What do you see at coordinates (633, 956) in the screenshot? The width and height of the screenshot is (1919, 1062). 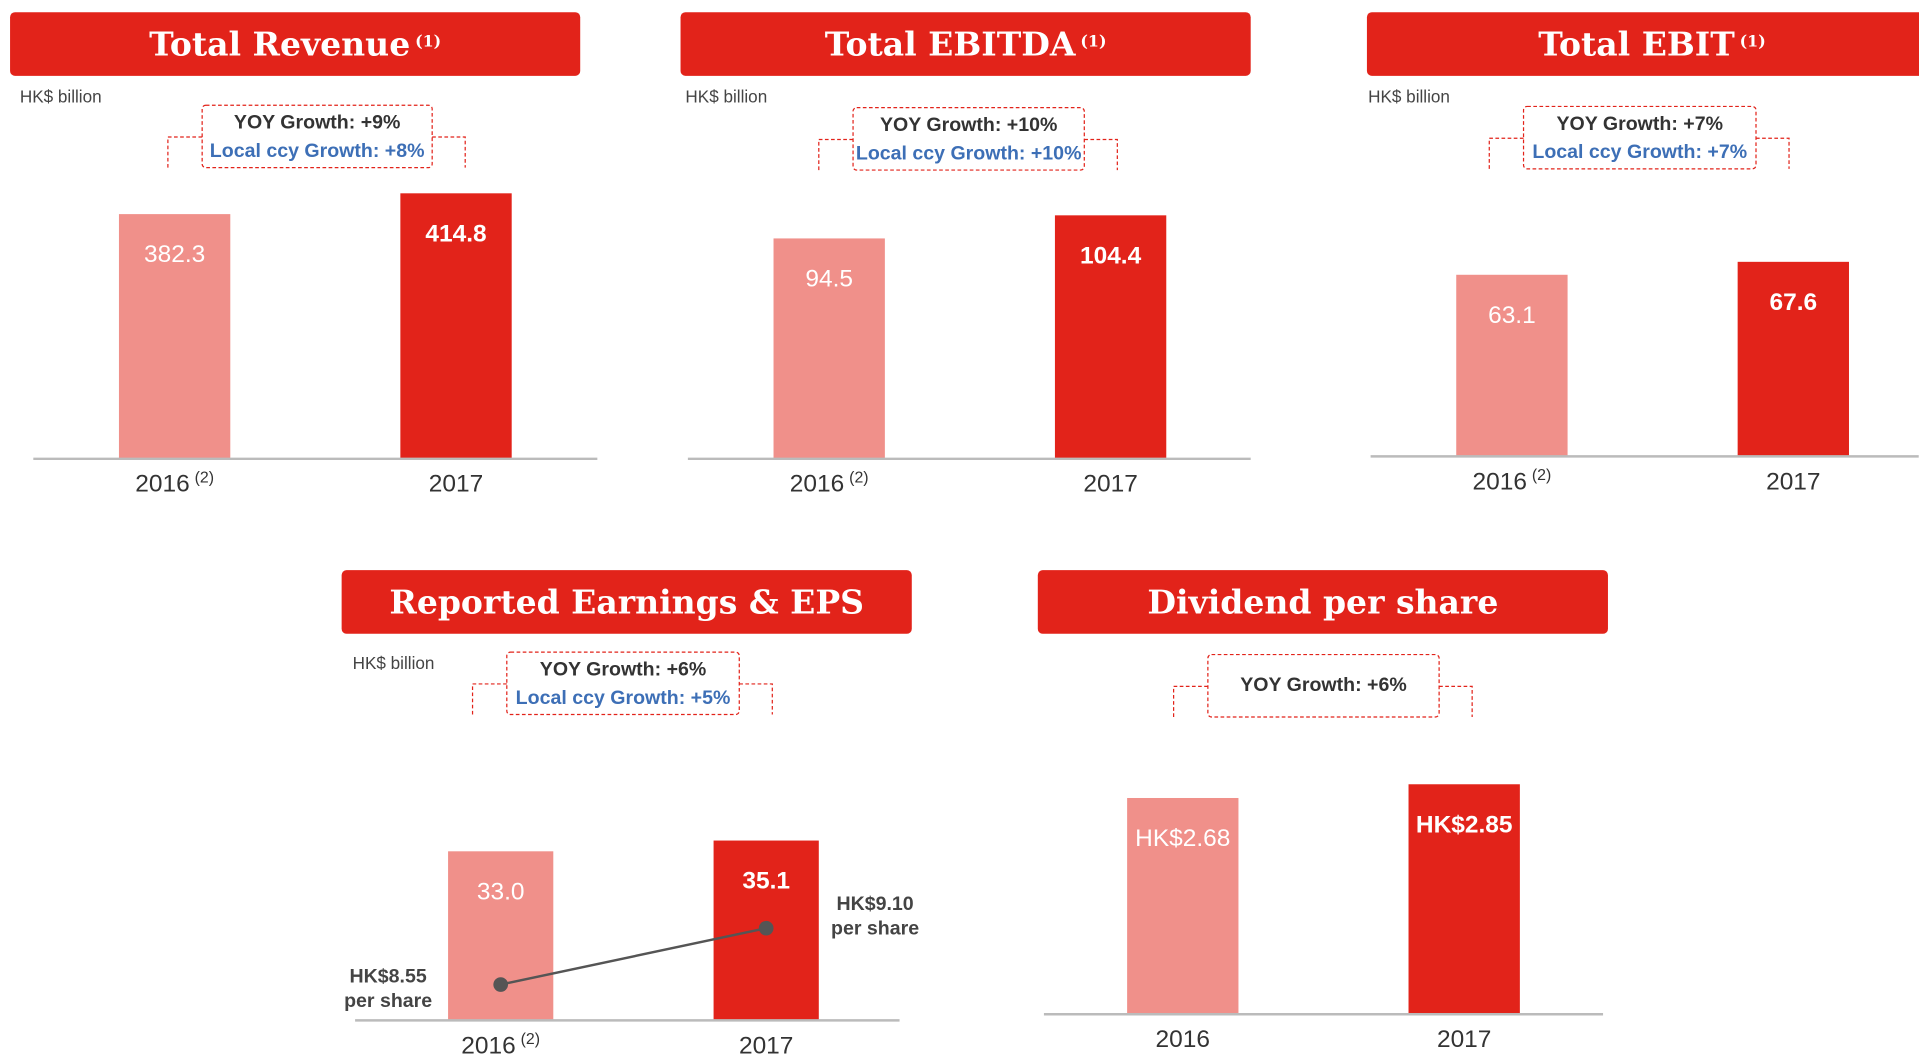 I see `eps-line` at bounding box center [633, 956].